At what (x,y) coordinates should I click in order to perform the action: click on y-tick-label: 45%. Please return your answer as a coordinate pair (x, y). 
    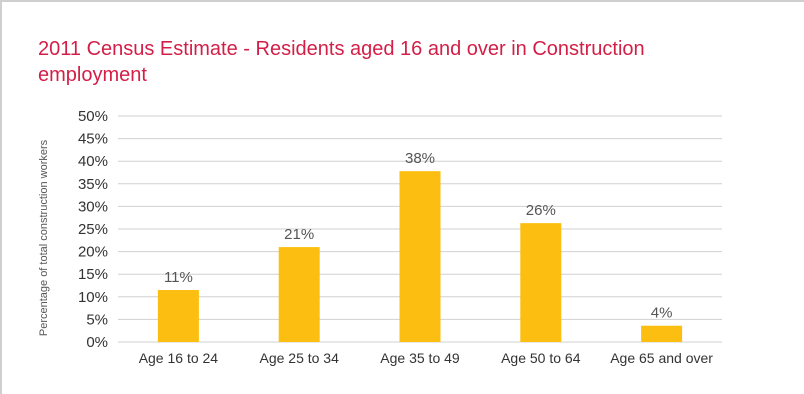
    Looking at the image, I should click on (93, 139).